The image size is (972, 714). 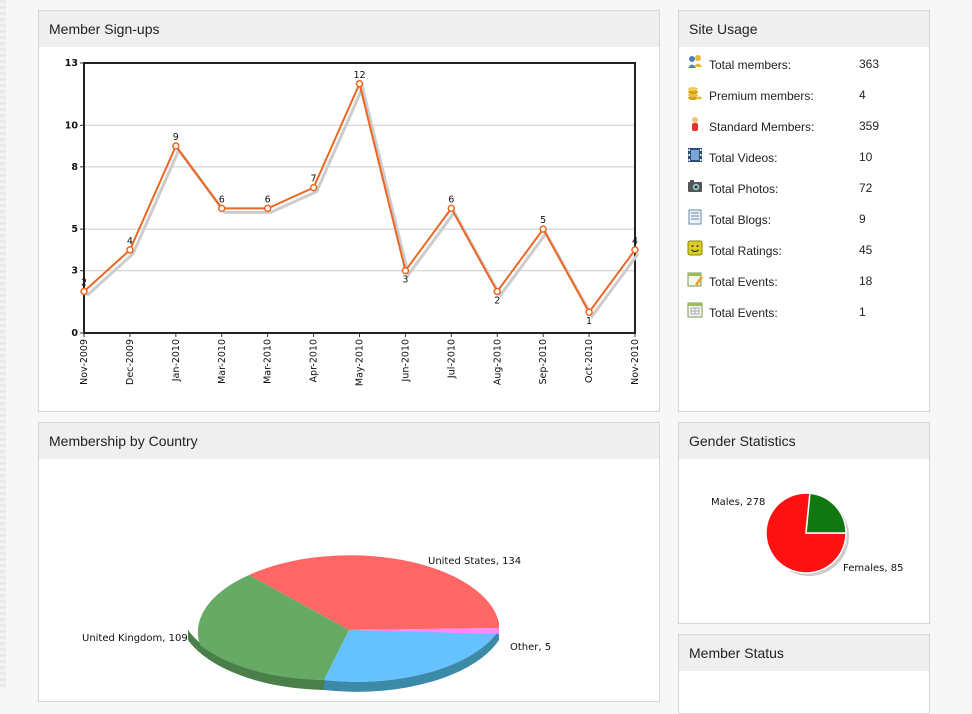 What do you see at coordinates (862, 312) in the screenshot?
I see `usage-value: 1` at bounding box center [862, 312].